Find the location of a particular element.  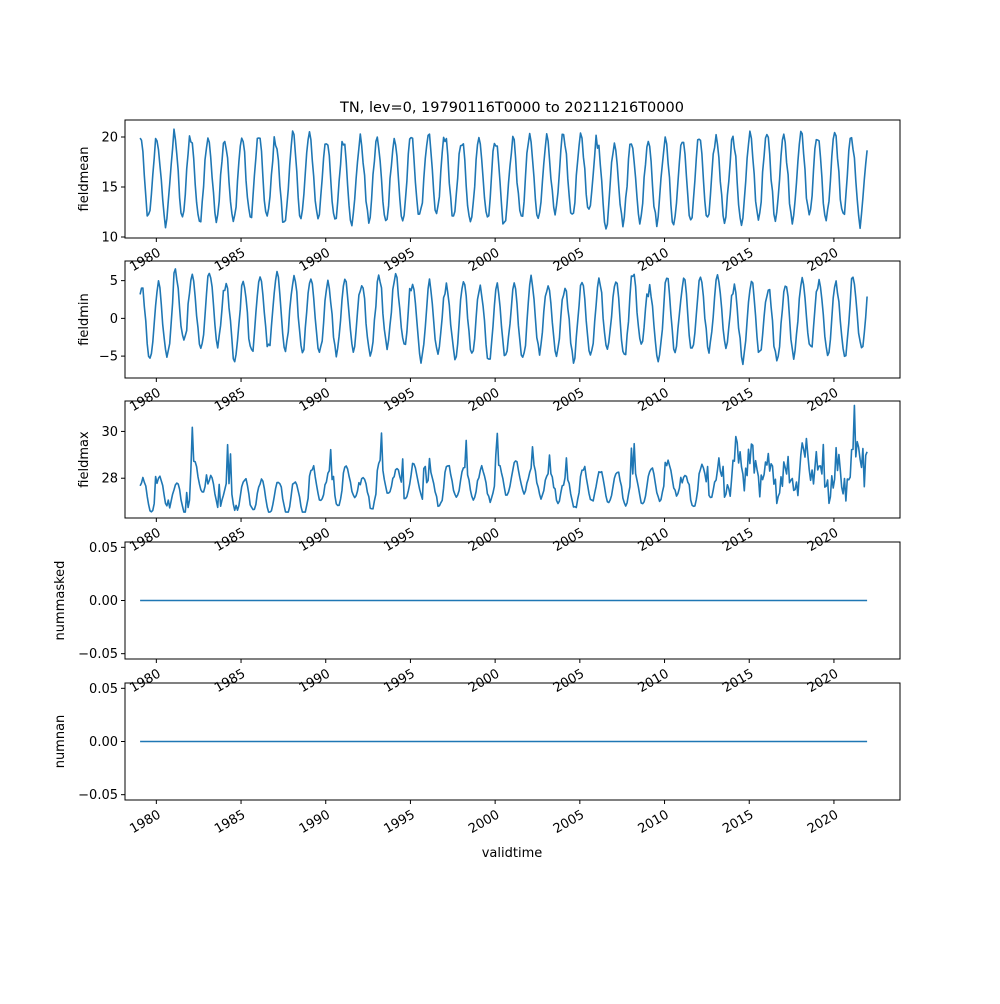

y-tick-label: 5 is located at coordinates (114, 281).